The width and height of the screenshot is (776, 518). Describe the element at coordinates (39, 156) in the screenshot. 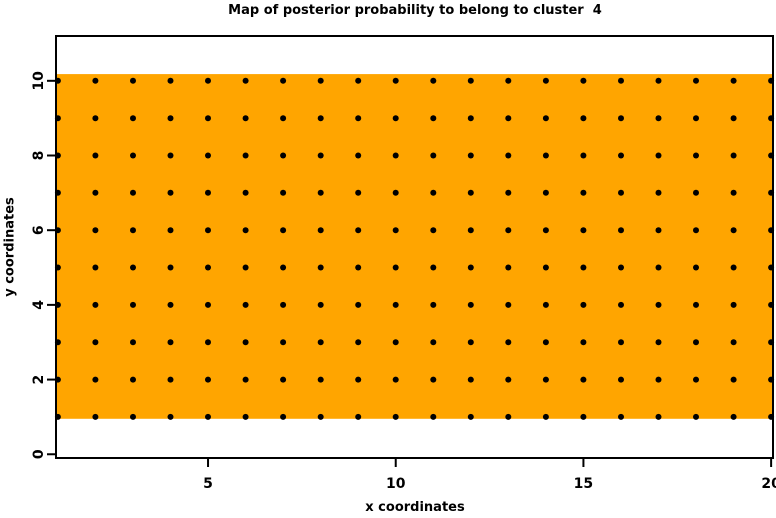

I see `y-tick-label: 8` at that location.